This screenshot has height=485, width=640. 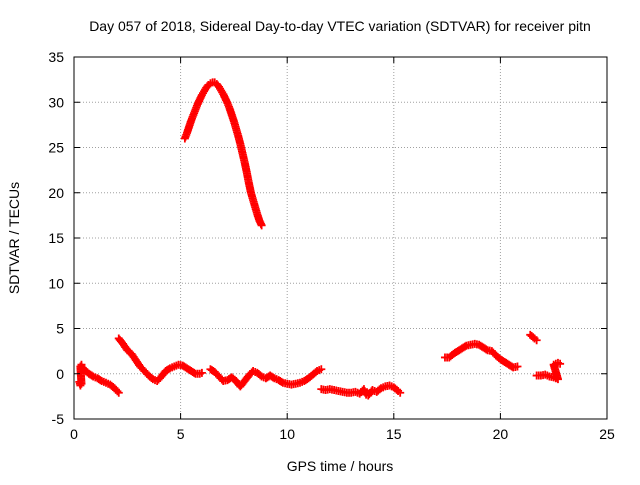 What do you see at coordinates (56, 238) in the screenshot?
I see `y-tick-label: 15` at bounding box center [56, 238].